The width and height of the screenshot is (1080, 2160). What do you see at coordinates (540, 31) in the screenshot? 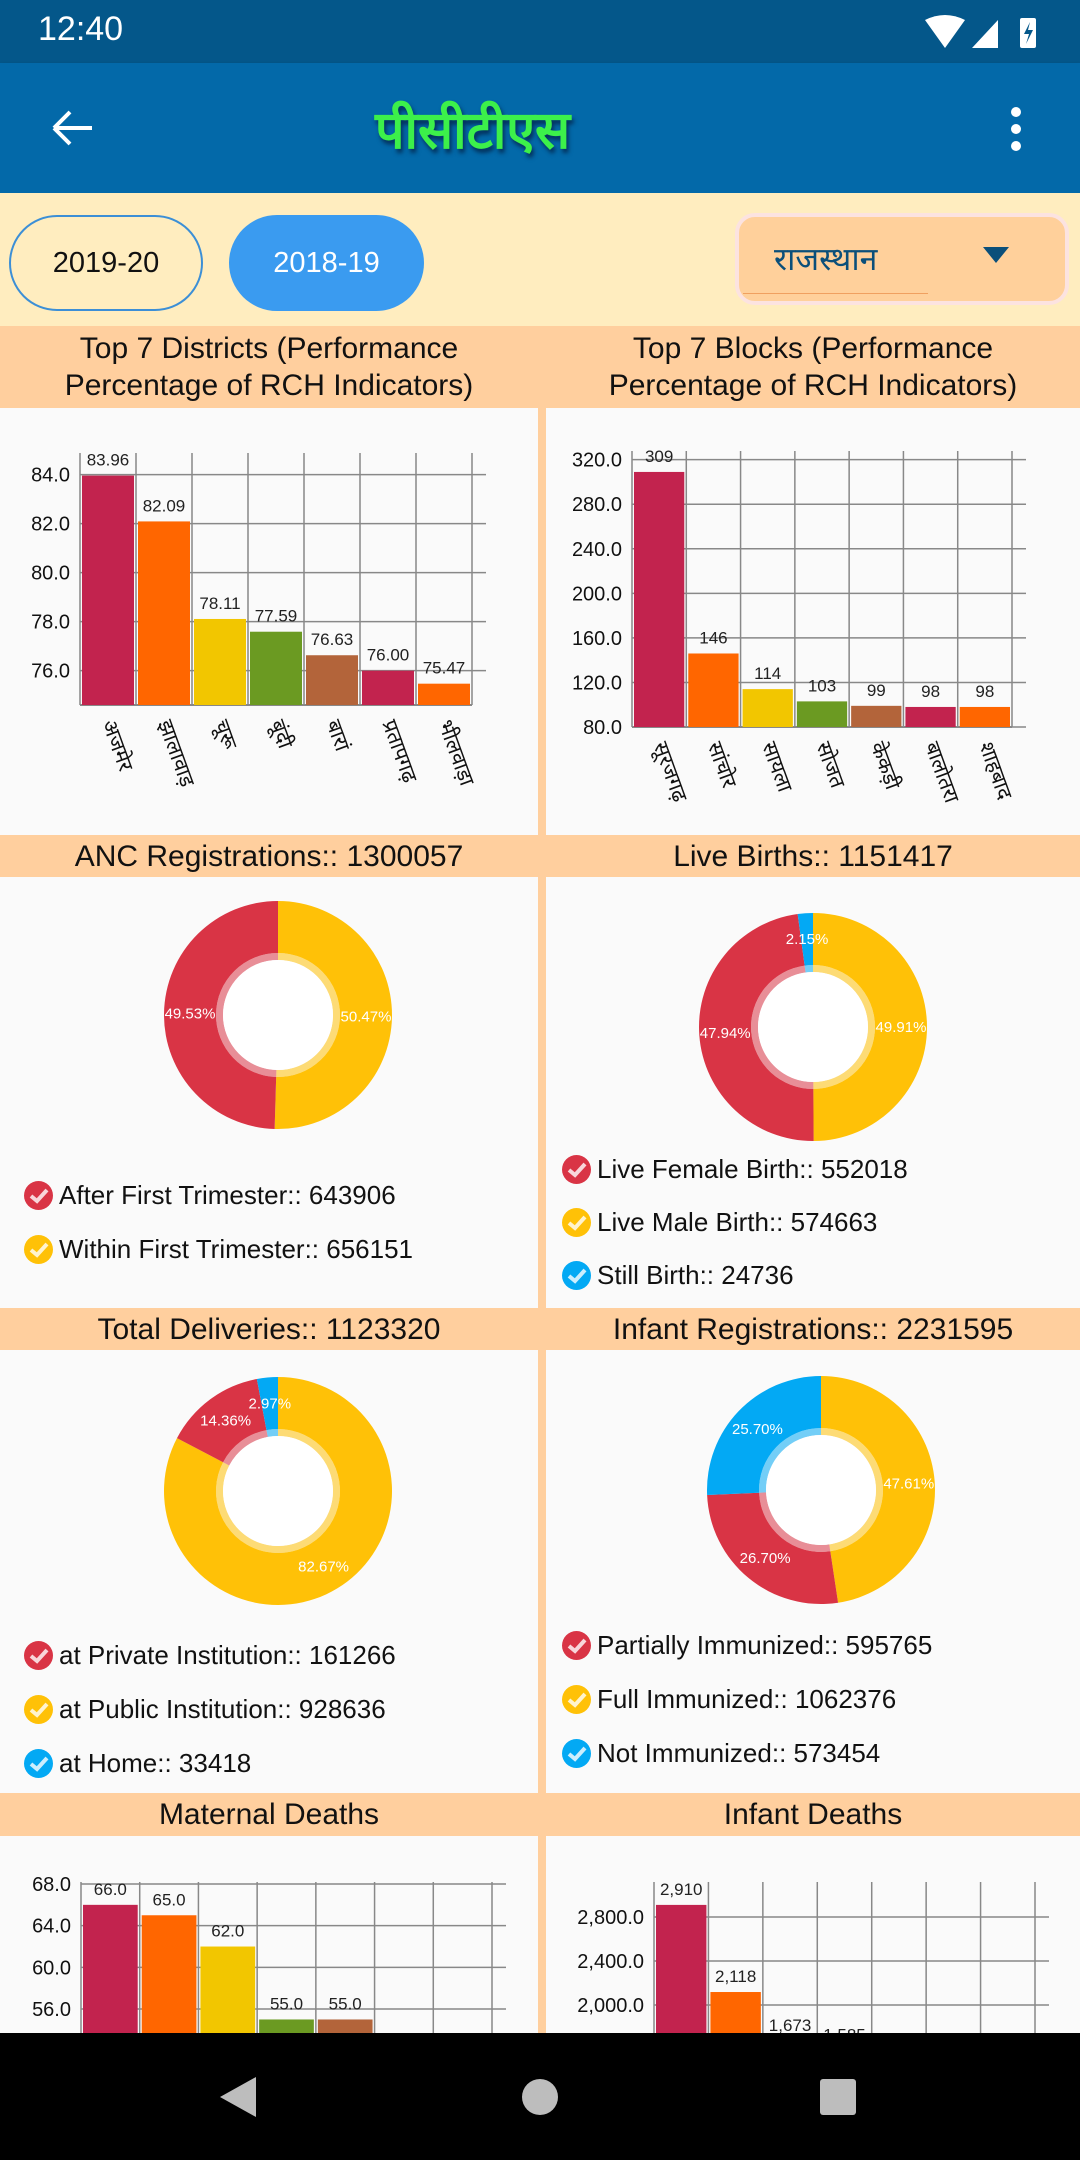
I see `status-bar: 12:40` at bounding box center [540, 31].